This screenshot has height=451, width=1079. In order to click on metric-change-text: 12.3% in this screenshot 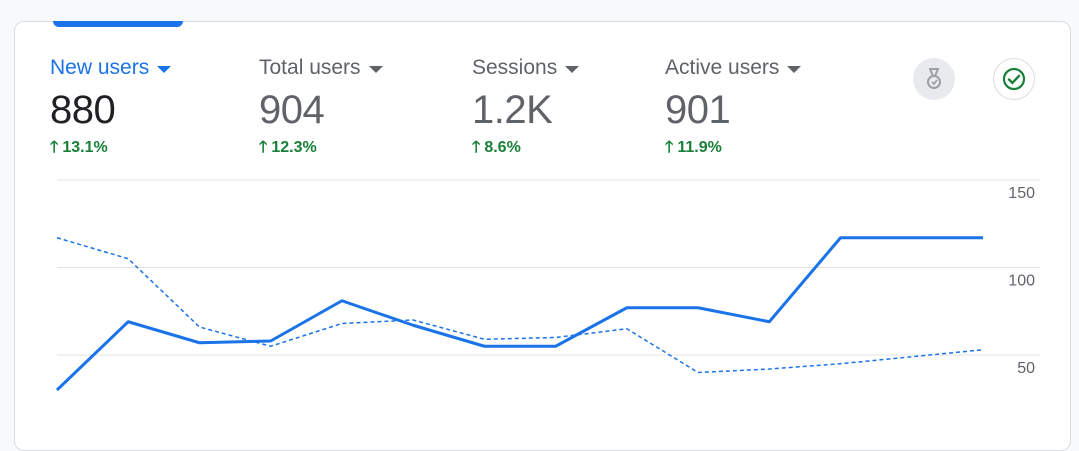, I will do `click(294, 147)`.